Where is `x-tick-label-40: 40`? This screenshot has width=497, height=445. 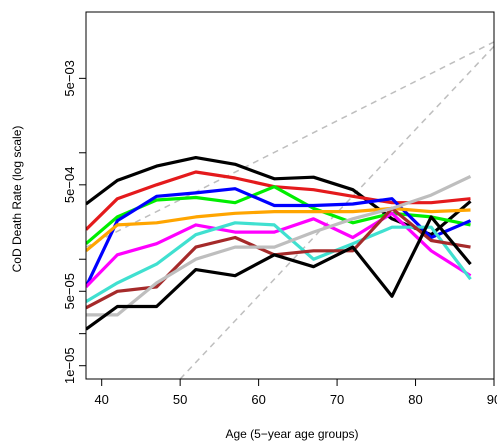
x-tick-label-40: 40 is located at coordinates (101, 399).